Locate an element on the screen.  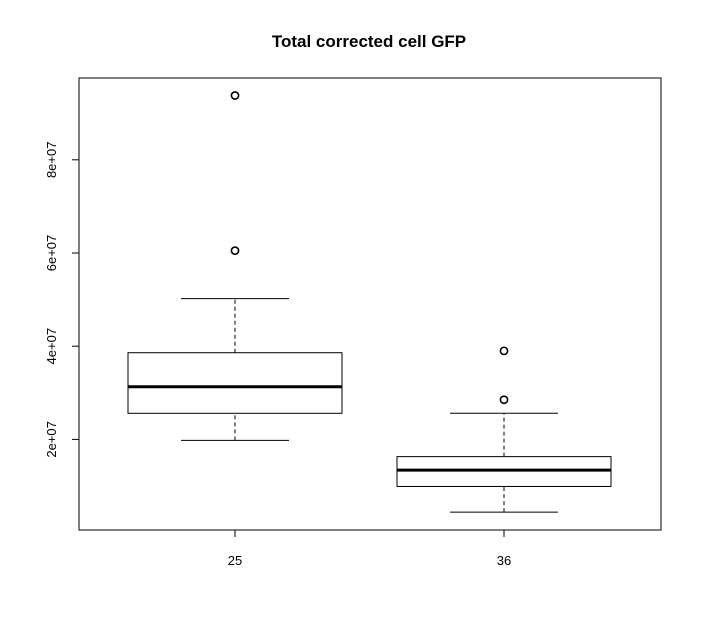
x-tick-label: 36 is located at coordinates (504, 560).